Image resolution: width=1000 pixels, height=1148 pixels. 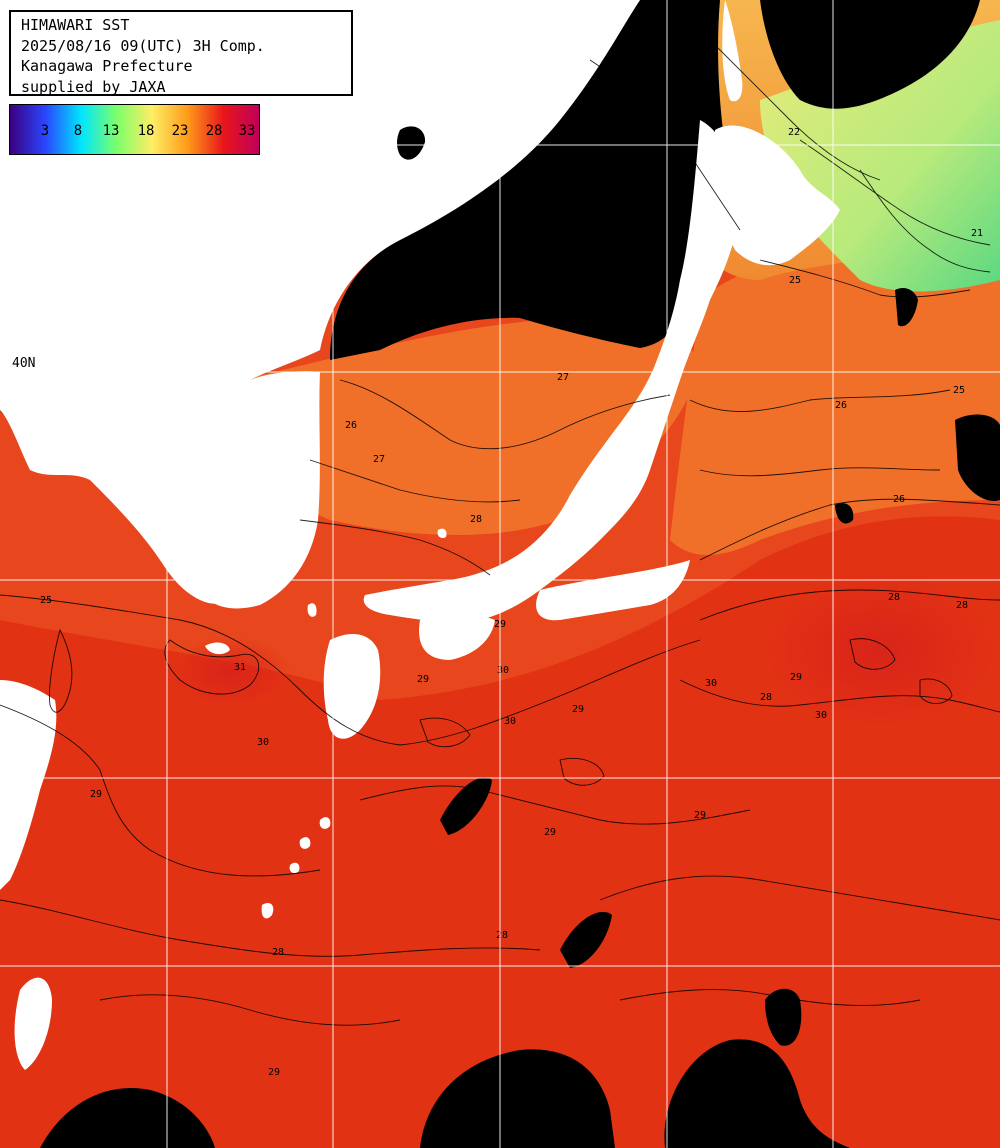 I want to click on cloud-mid-south, so click(x=586, y=939).